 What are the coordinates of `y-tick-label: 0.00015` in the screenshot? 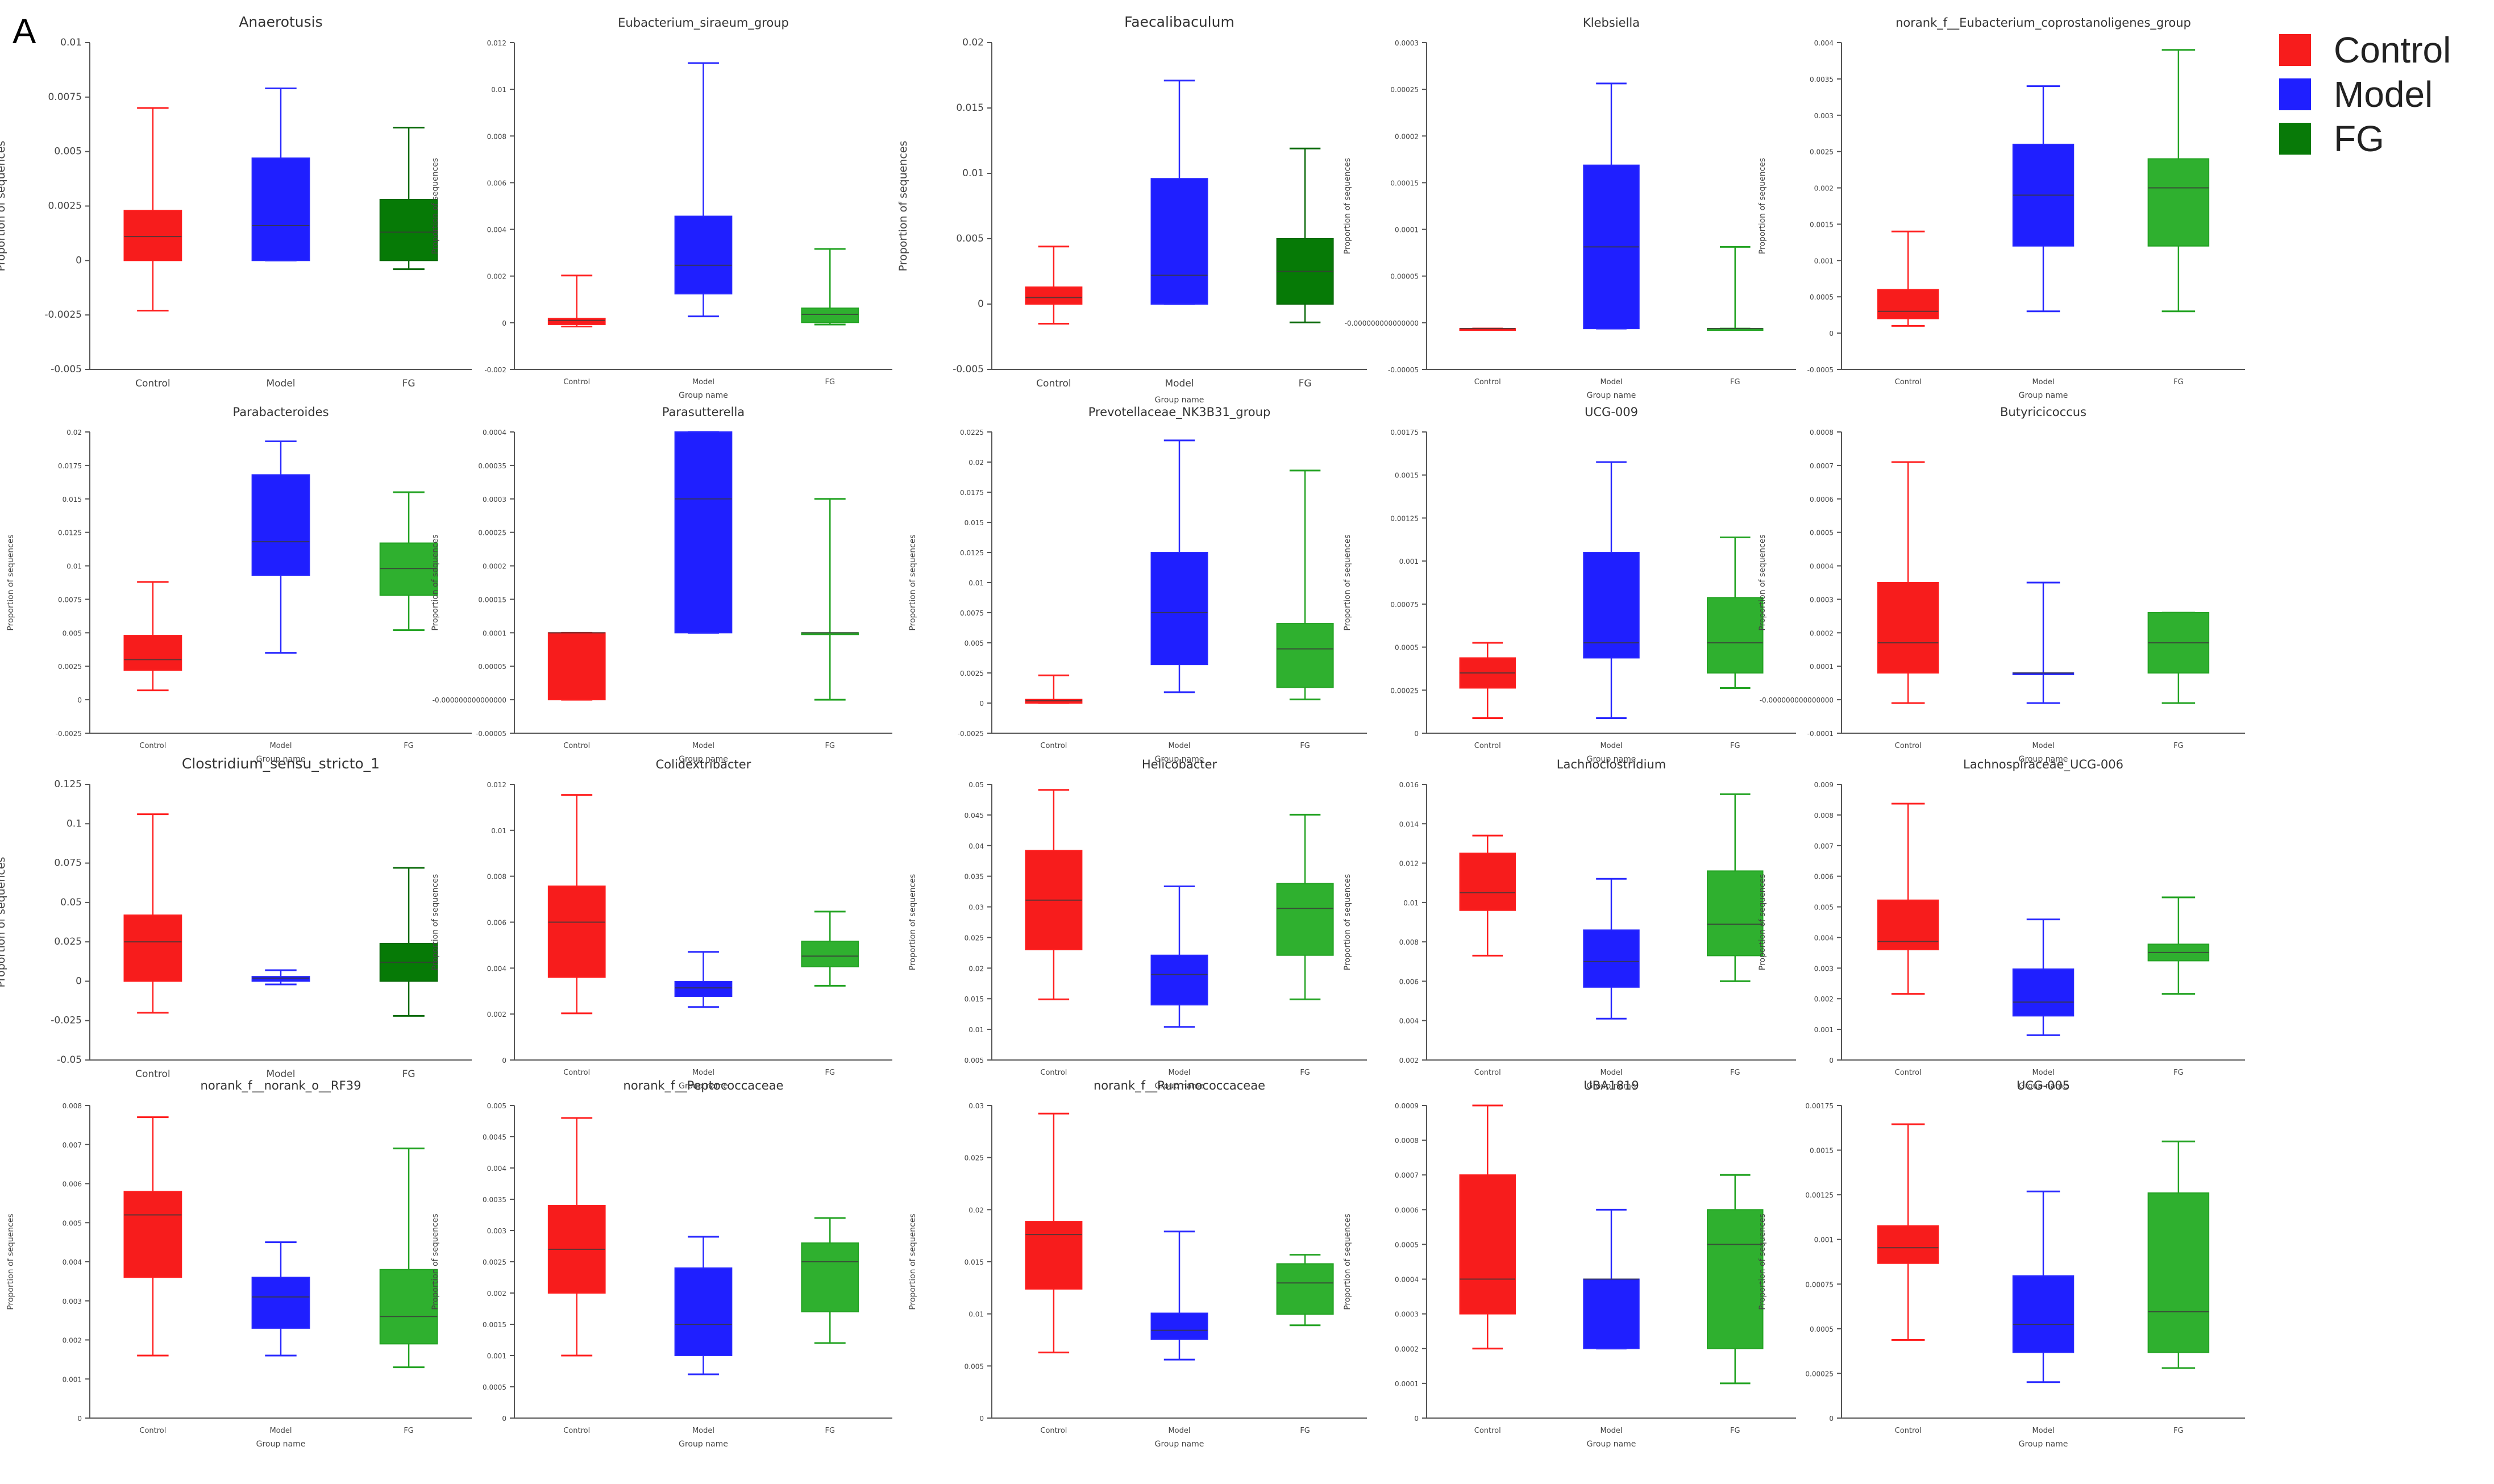 It's located at (1404, 183).